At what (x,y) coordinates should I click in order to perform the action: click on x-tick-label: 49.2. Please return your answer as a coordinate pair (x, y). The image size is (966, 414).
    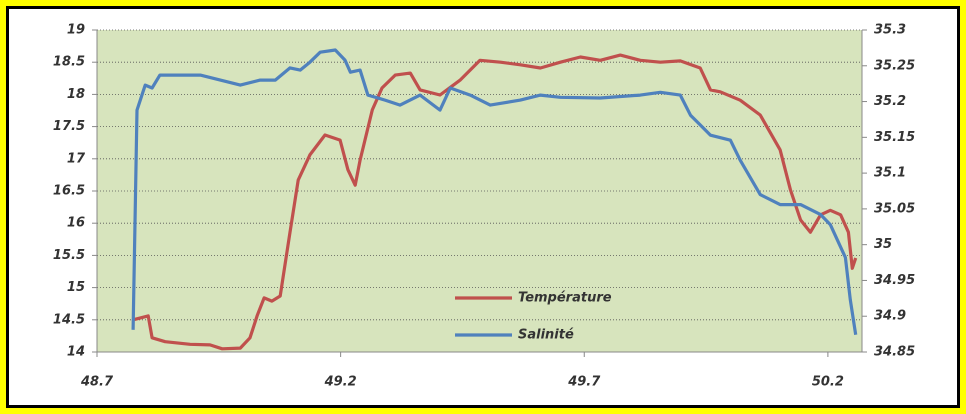
    Looking at the image, I should click on (340, 382).